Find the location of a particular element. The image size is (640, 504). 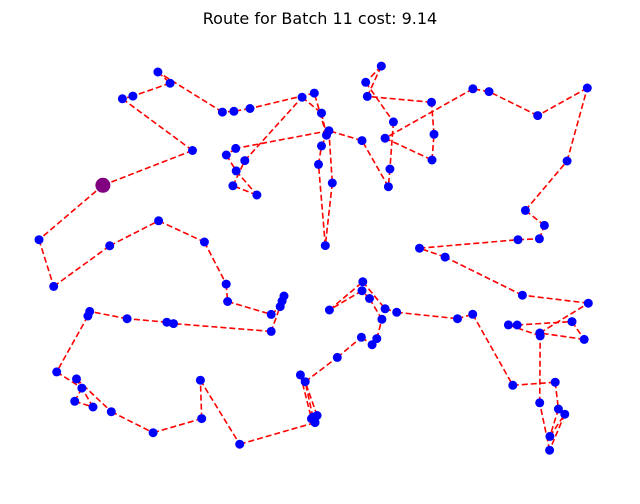

depot-marker is located at coordinates (103, 185).